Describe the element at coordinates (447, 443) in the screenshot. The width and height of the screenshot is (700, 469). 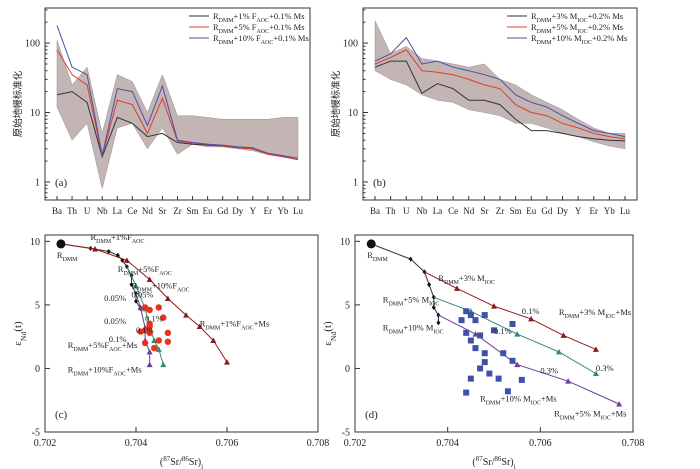
I see `x-tick-label: 0.704` at that location.